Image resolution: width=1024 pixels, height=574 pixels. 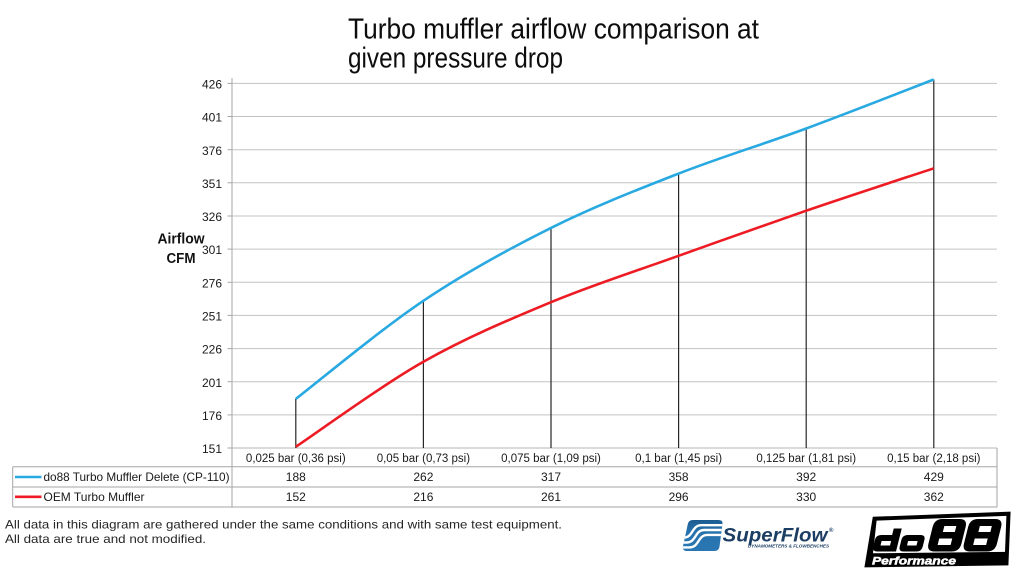 What do you see at coordinates (553, 30) in the screenshot?
I see `svg-text:Turbo muffler airflow comparis: Turbo muffler airflow comparison at` at bounding box center [553, 30].